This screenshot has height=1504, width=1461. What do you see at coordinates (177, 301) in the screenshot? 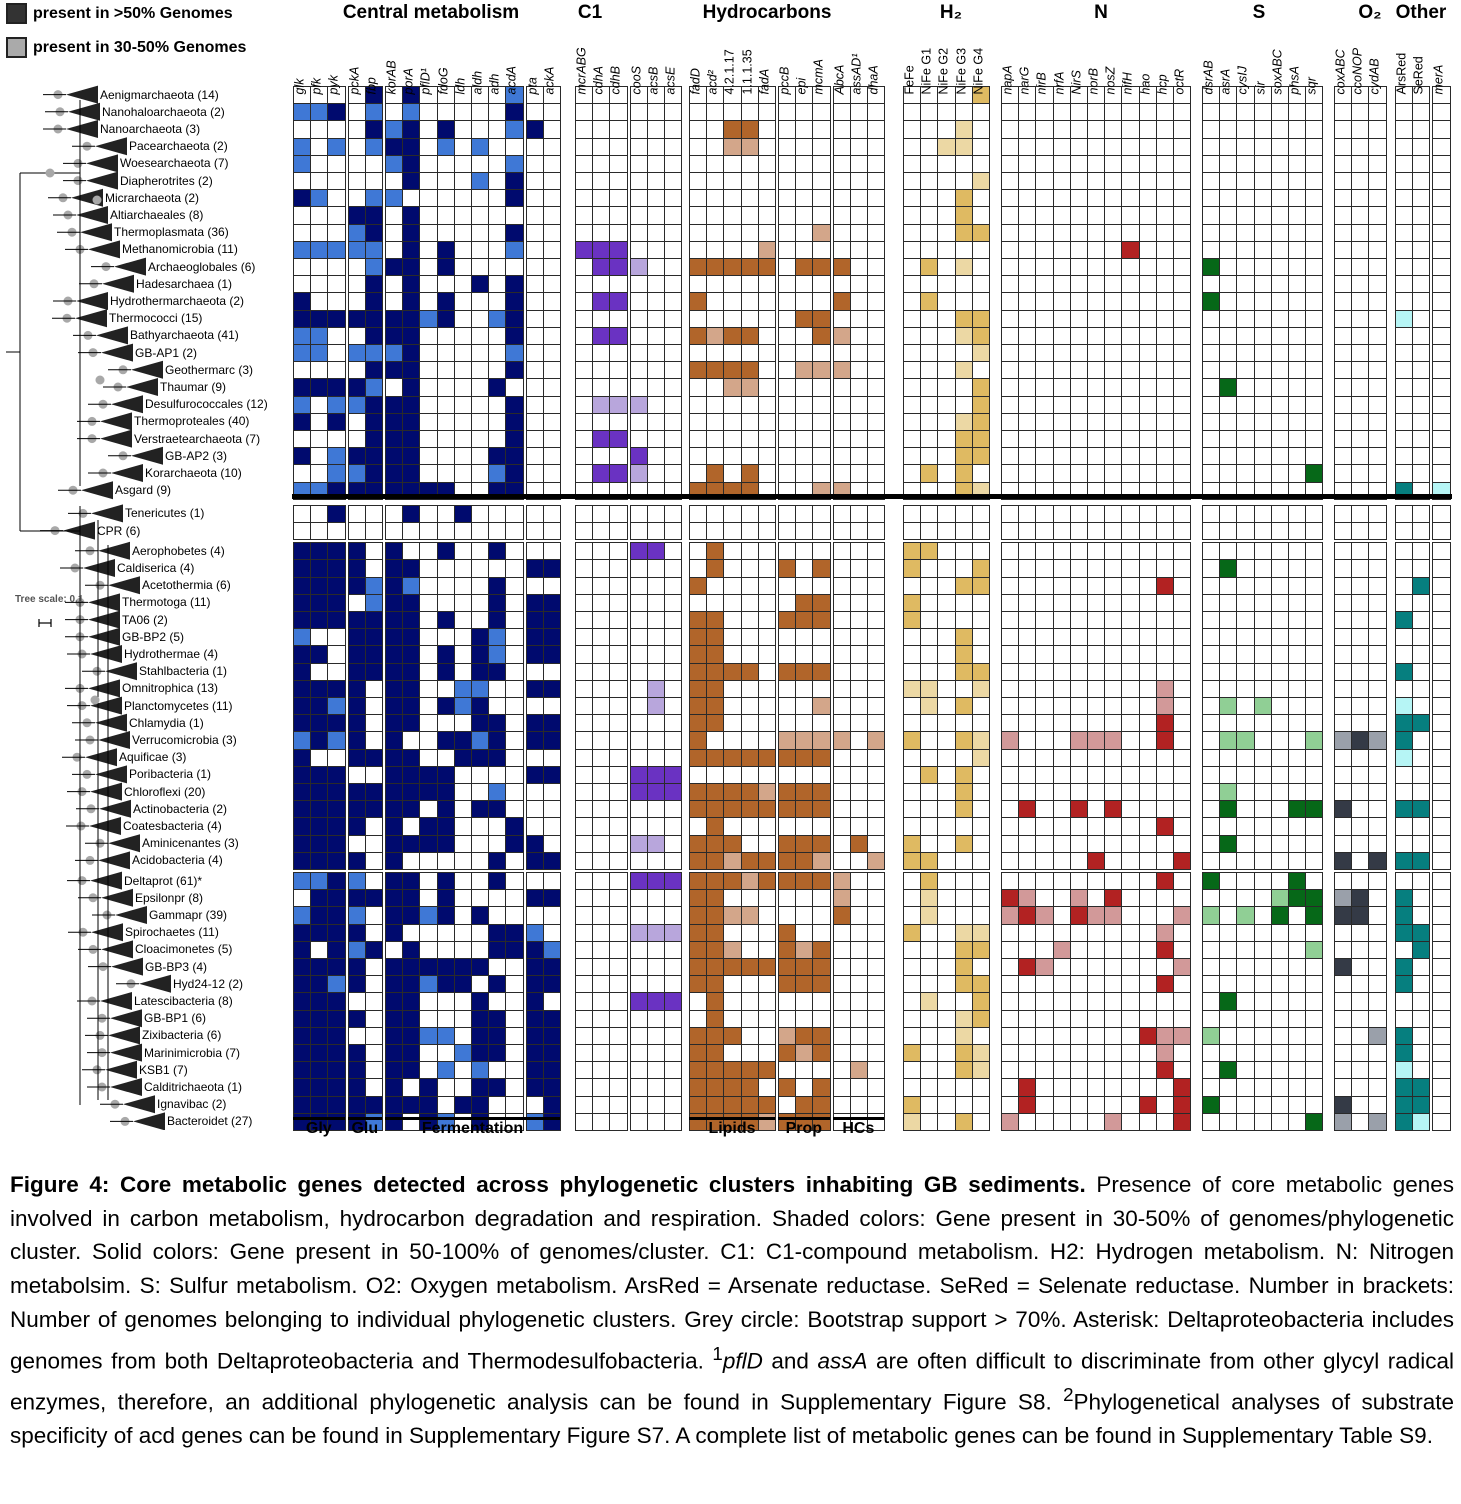
I see `taxon-label: Hydrothermarchaeota (2)` at bounding box center [177, 301].